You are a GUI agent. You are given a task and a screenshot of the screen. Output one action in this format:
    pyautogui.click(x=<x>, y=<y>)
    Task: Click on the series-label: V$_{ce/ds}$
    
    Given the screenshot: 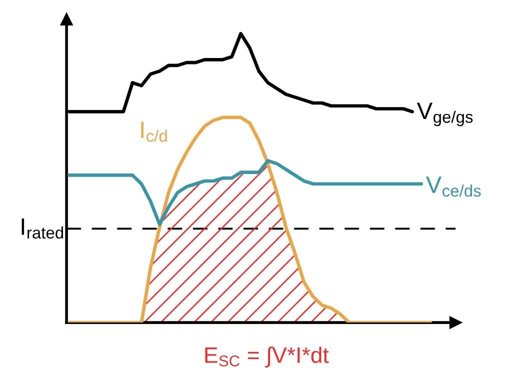 What is the action you would take?
    pyautogui.click(x=453, y=186)
    